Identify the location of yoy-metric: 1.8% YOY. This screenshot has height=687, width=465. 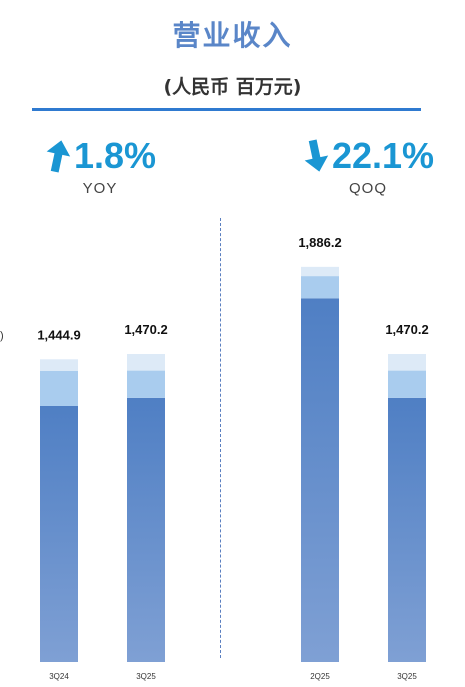
(100, 166).